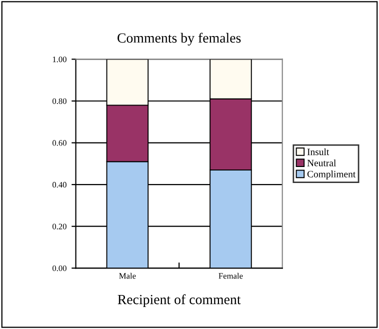 The width and height of the screenshot is (379, 329). Describe the element at coordinates (59, 143) in the screenshot. I see `y-tick-label: 0.60` at that location.